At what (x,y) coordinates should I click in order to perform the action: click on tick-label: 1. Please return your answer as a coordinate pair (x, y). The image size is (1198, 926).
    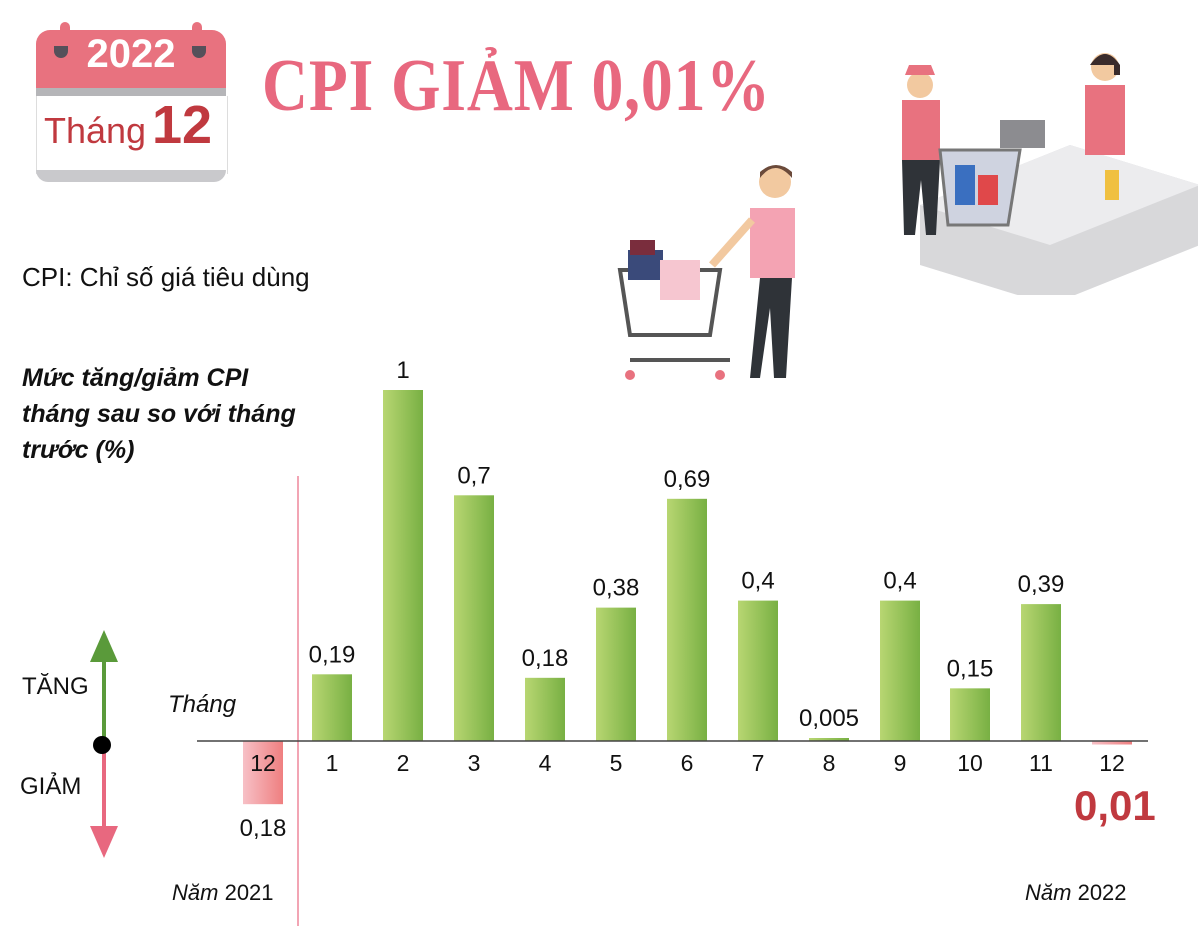
    Looking at the image, I should click on (332, 763).